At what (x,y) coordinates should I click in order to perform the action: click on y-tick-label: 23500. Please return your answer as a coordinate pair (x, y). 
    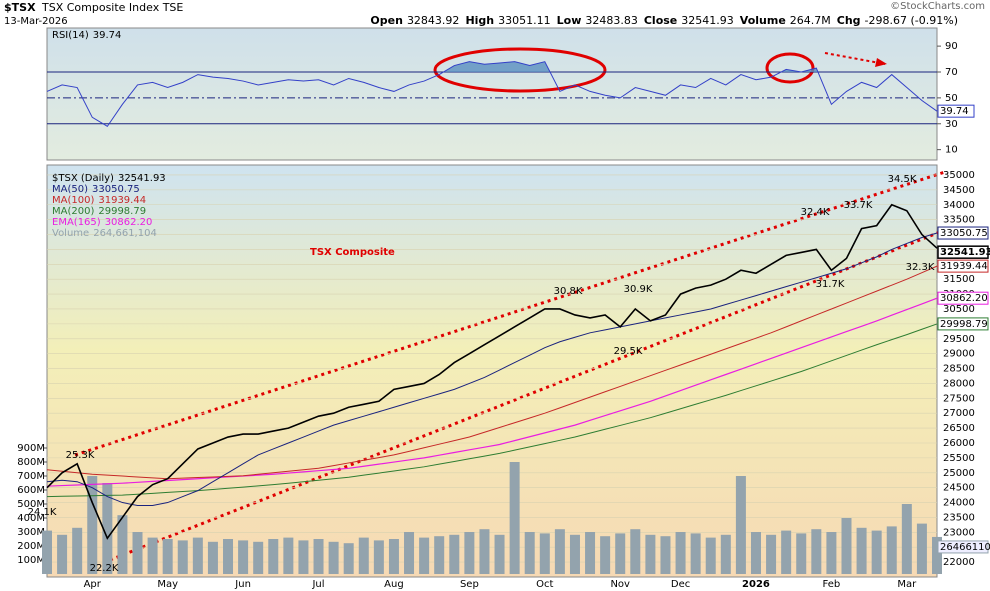
    Looking at the image, I should click on (959, 517).